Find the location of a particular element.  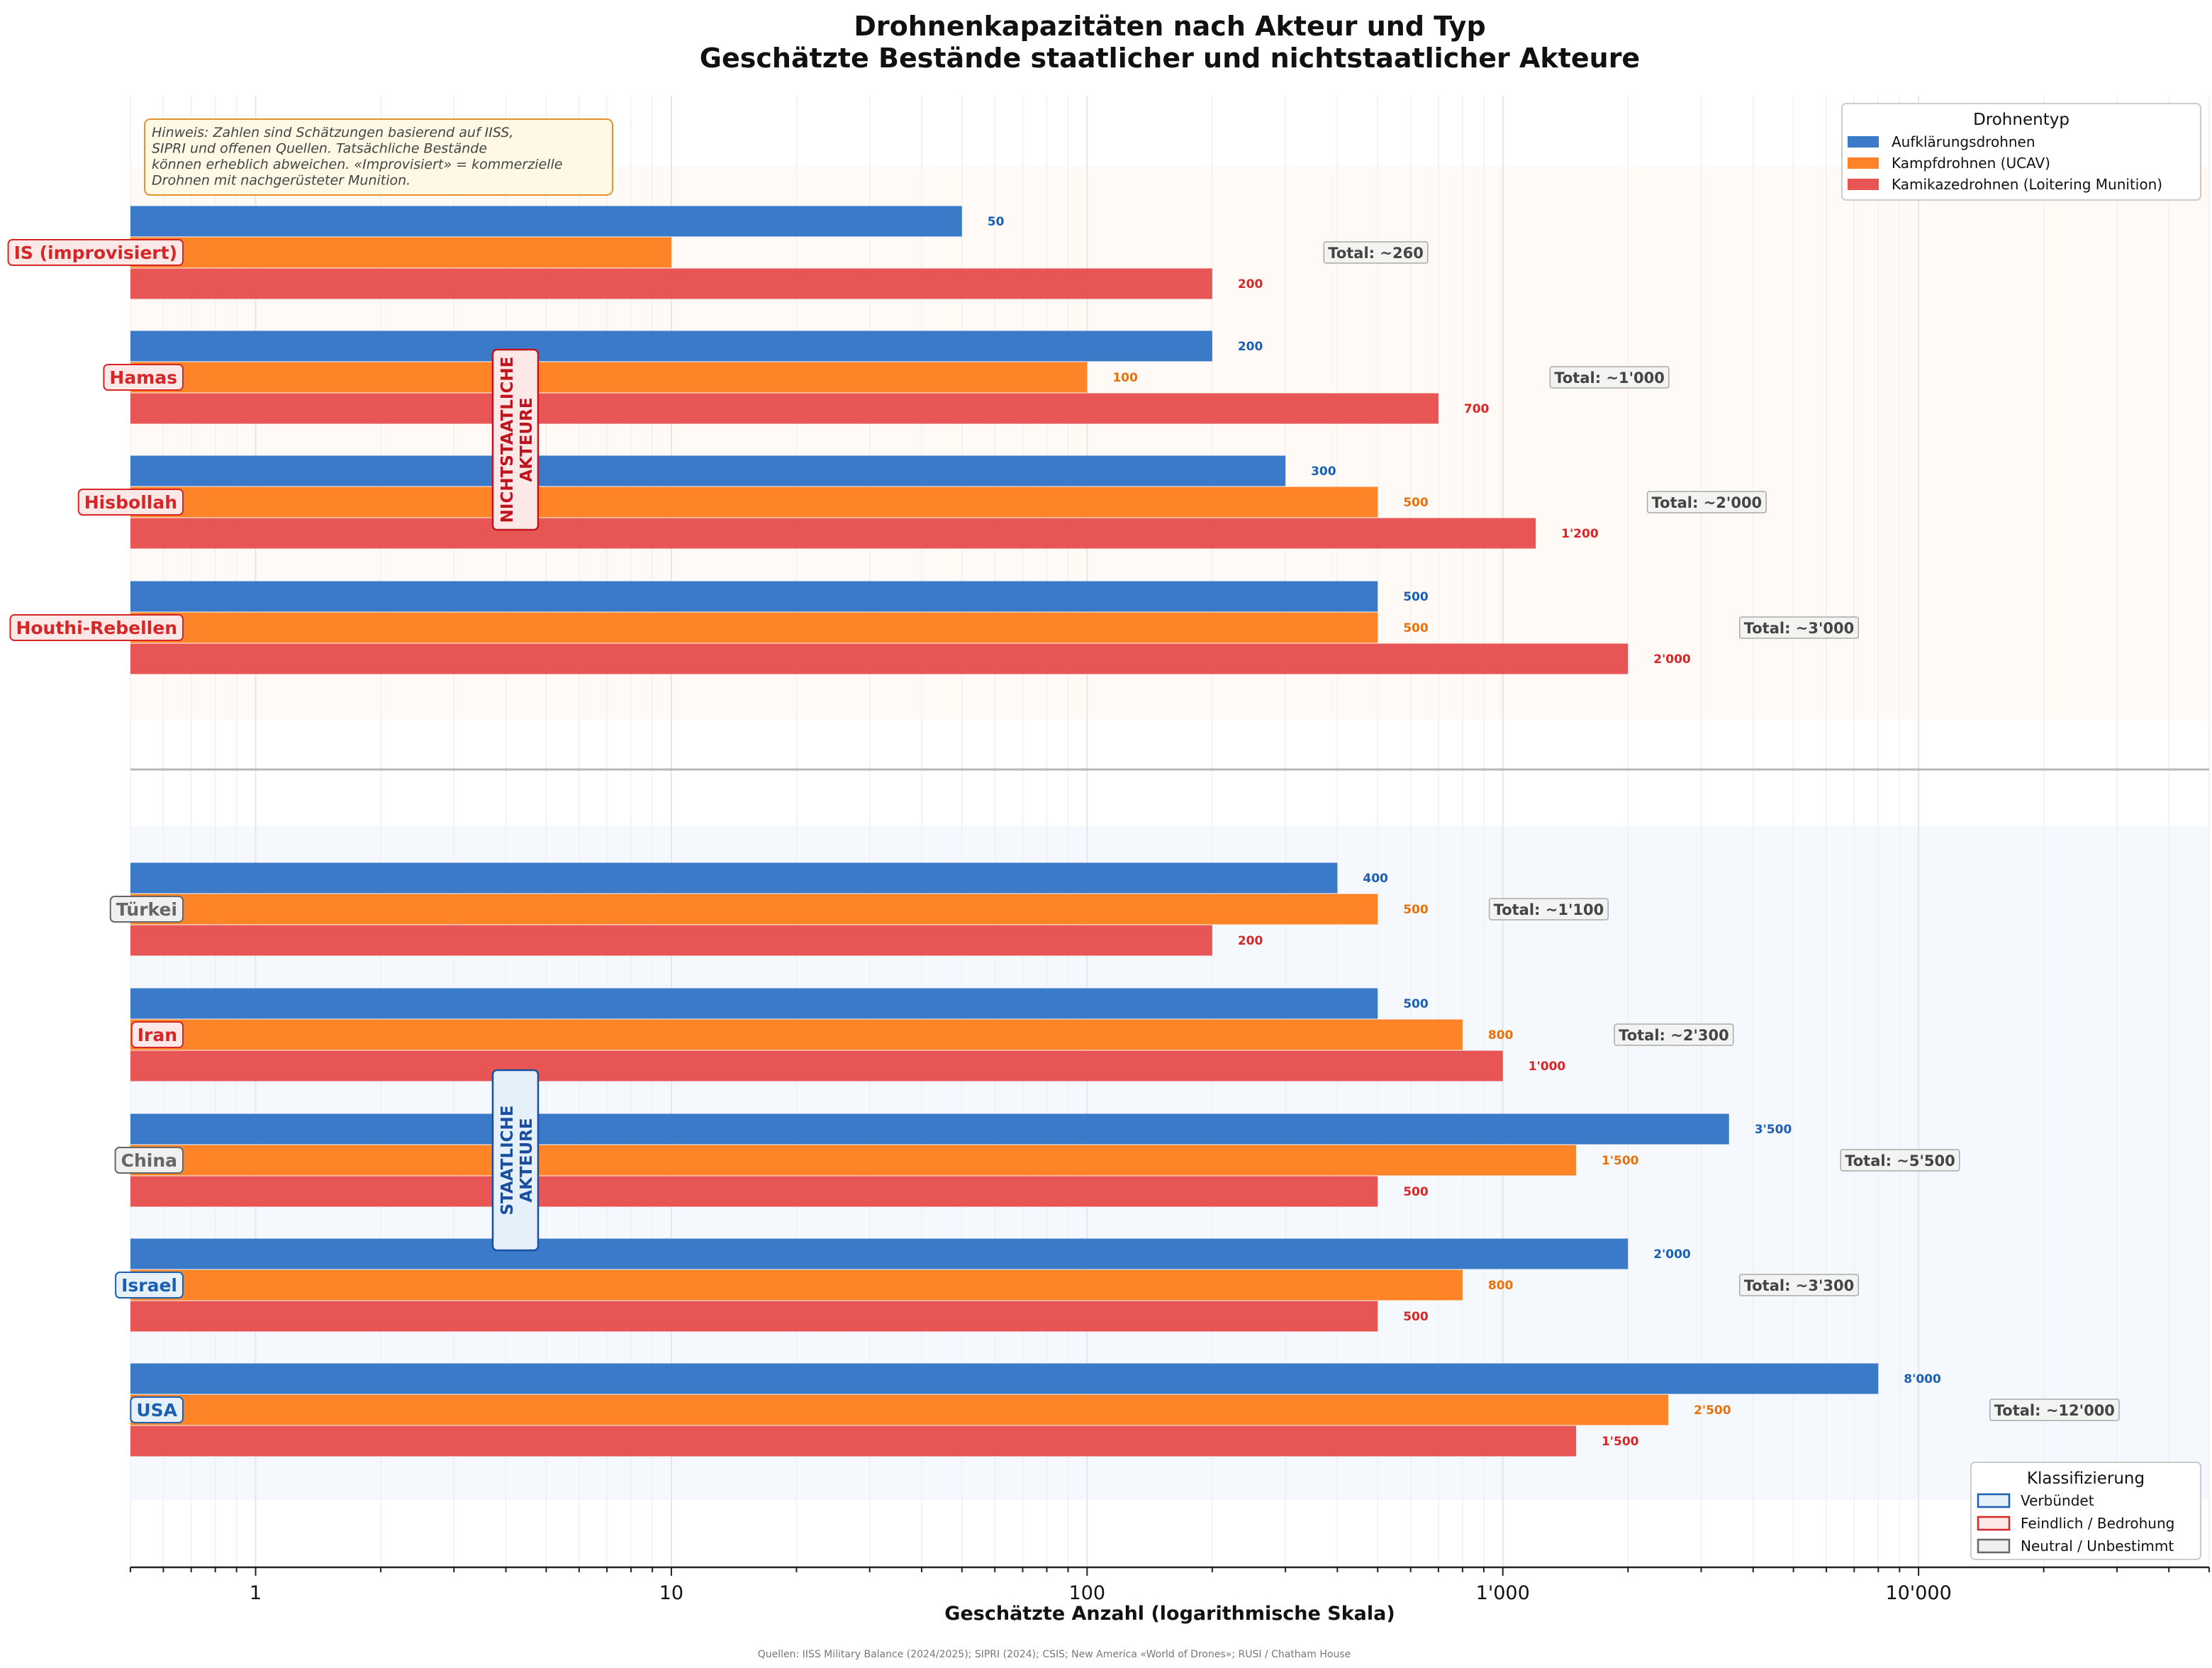

value-label: 700 is located at coordinates (1477, 409).